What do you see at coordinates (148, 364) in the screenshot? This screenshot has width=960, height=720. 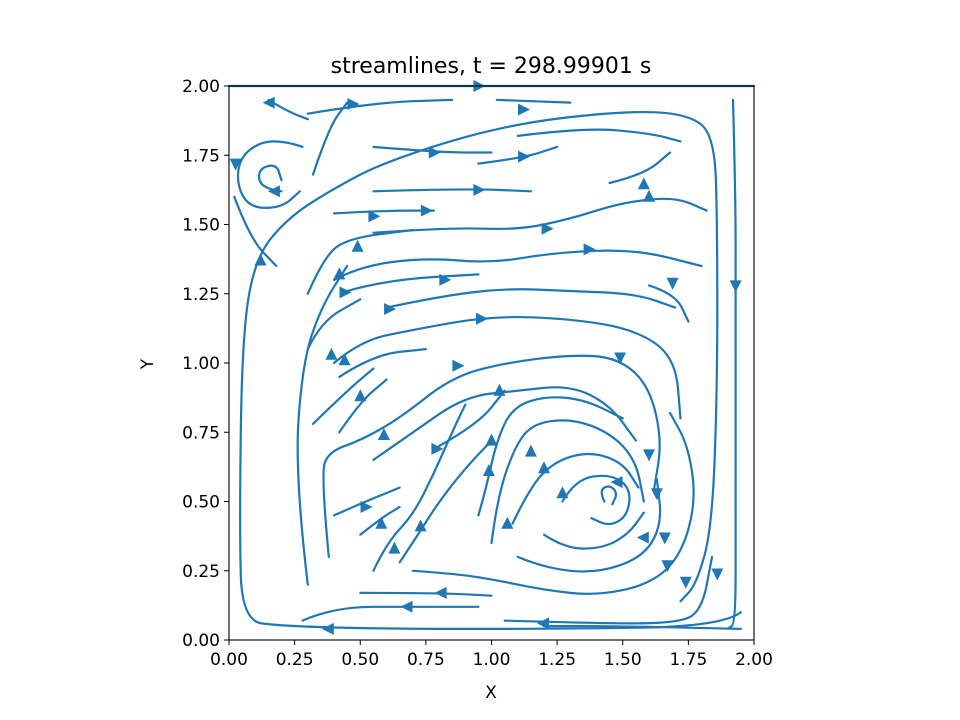 I see `y-axis-label: Y` at bounding box center [148, 364].